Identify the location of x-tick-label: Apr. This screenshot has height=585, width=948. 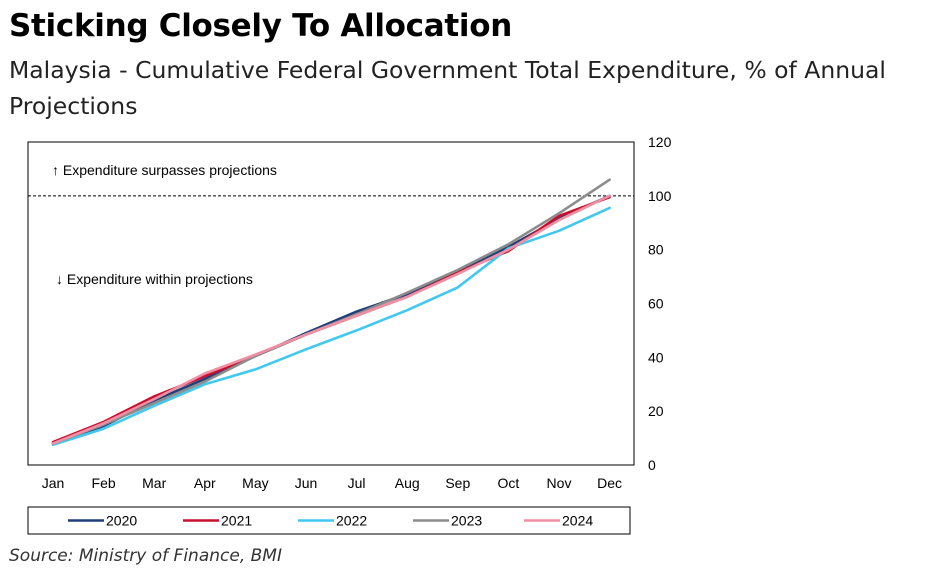
(205, 483).